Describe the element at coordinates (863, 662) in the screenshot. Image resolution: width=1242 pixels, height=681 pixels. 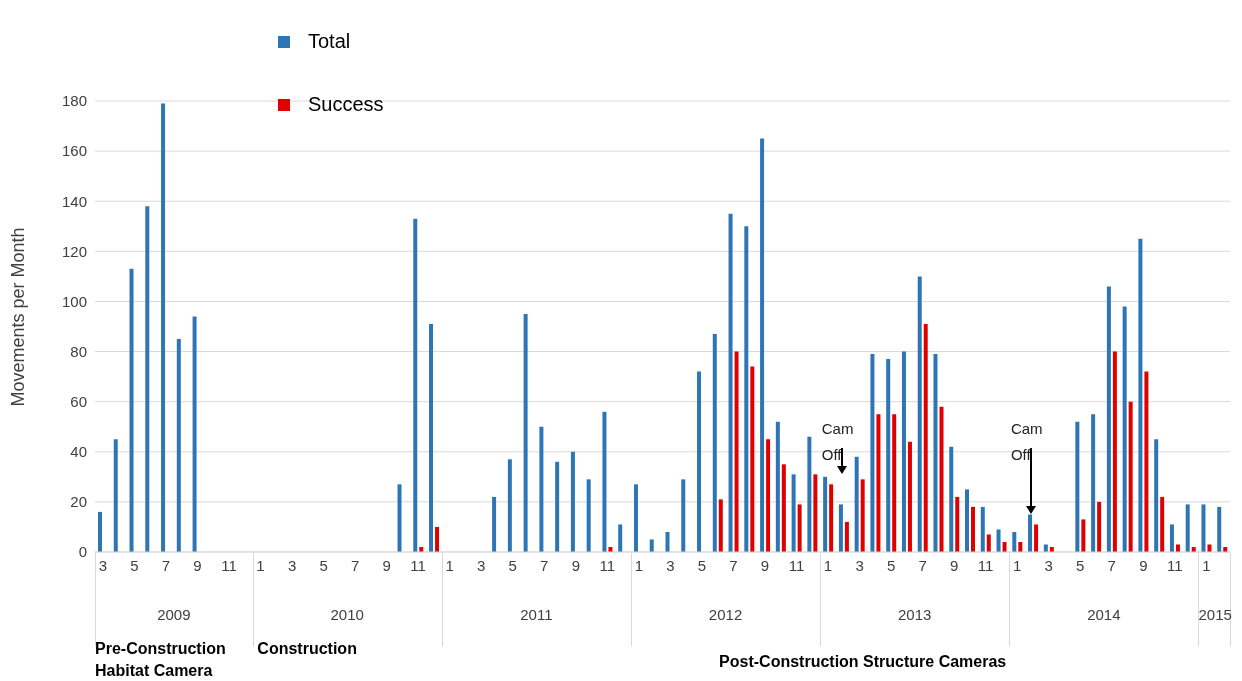
I see `text: Post-Construction Structure Cameras` at that location.